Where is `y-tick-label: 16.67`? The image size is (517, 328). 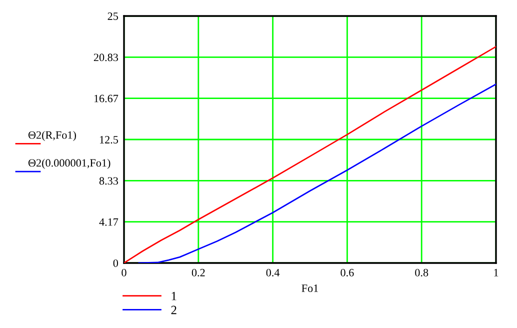
y-tick-label: 16.67 is located at coordinates (106, 98).